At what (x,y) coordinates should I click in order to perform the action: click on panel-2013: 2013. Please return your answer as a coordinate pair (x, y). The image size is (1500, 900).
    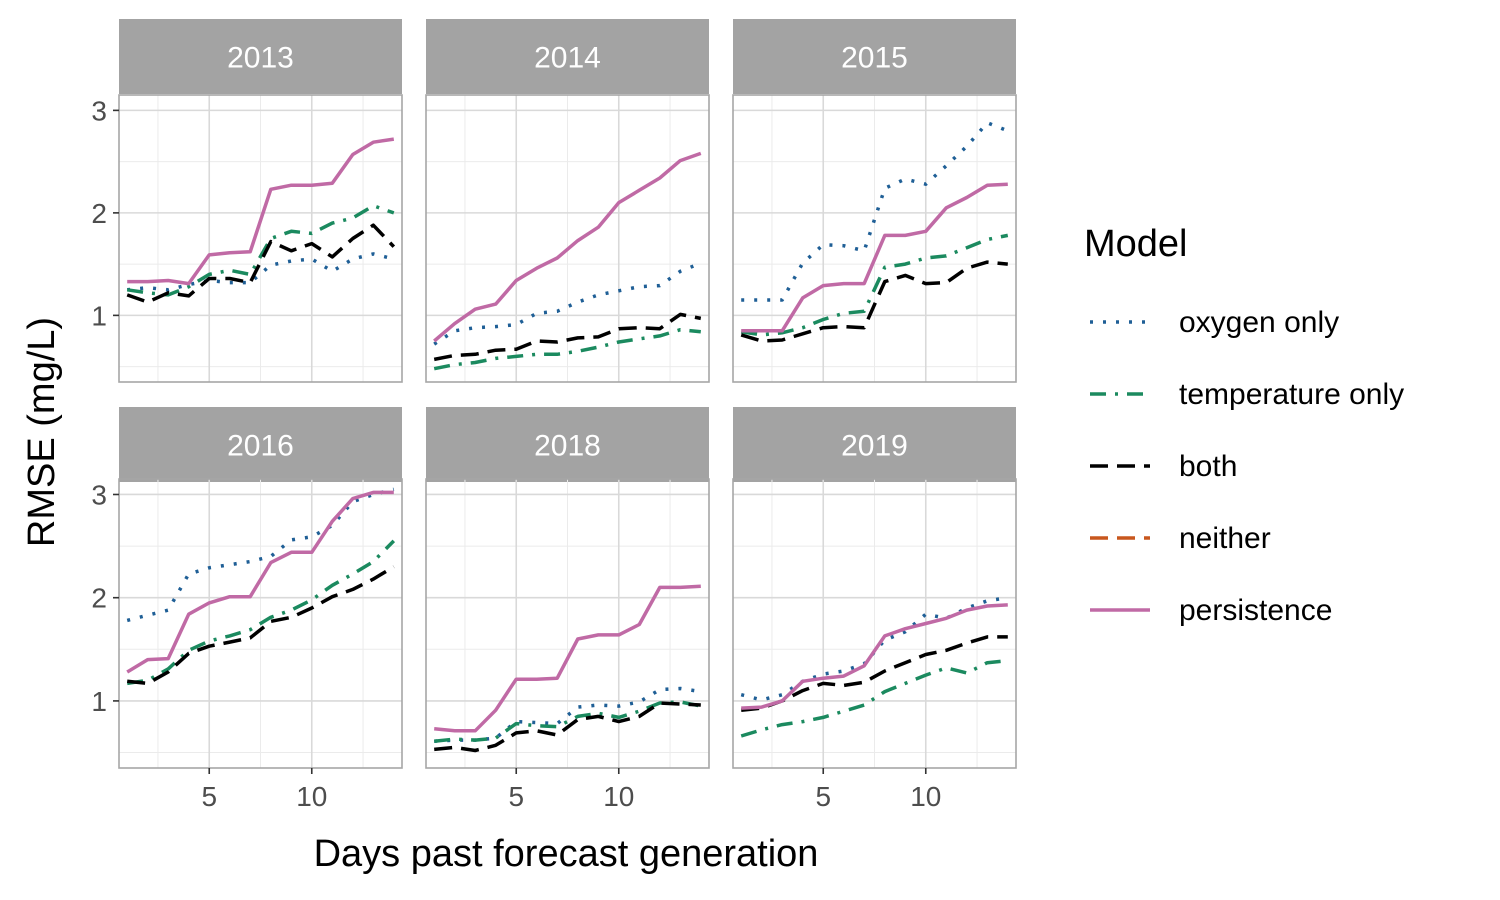
    Looking at the image, I should click on (260, 201).